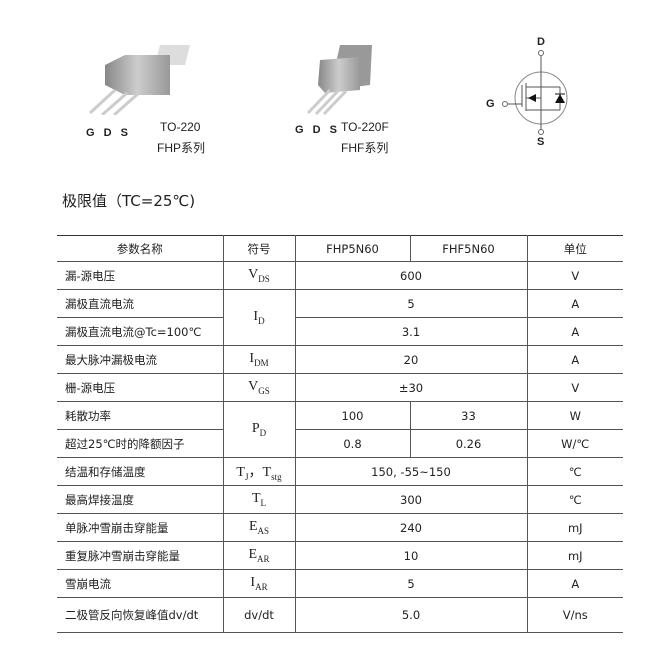 Image resolution: width=656 pixels, height=650 pixels. I want to click on table-row: 雪崩电流 IAR 5 A, so click(340, 583).